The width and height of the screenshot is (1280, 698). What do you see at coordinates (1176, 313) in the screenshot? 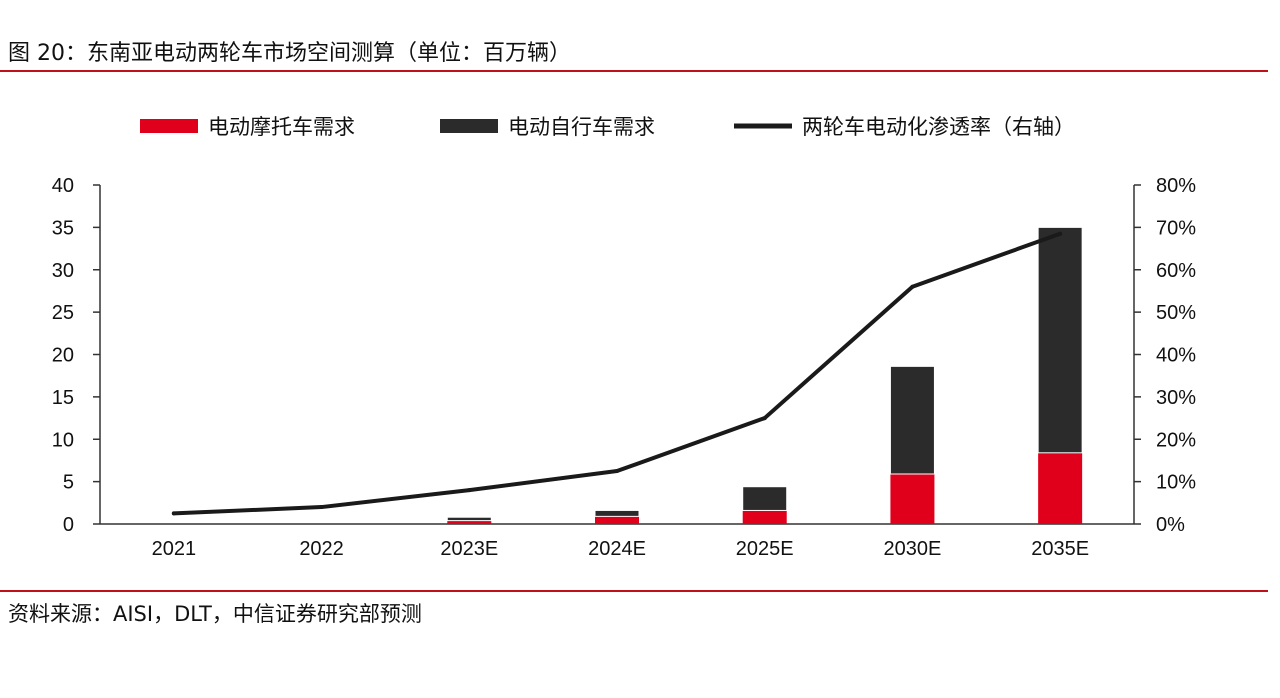
I see `right-tick-label: 50%` at bounding box center [1176, 313].